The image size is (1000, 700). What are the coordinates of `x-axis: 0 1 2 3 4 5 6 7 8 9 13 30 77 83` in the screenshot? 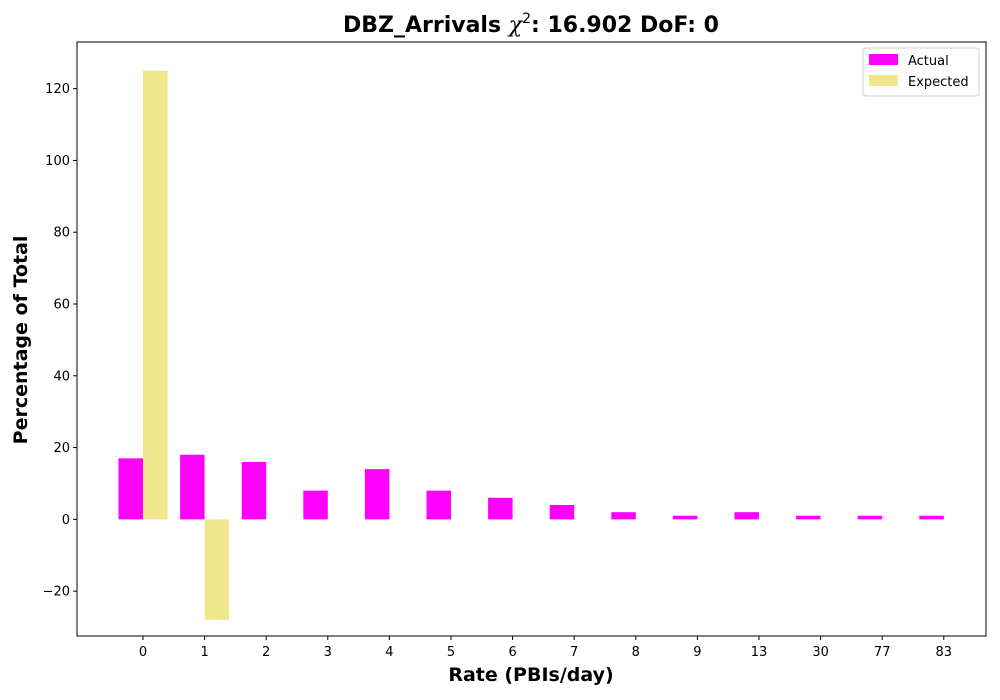 It's located at (545, 648).